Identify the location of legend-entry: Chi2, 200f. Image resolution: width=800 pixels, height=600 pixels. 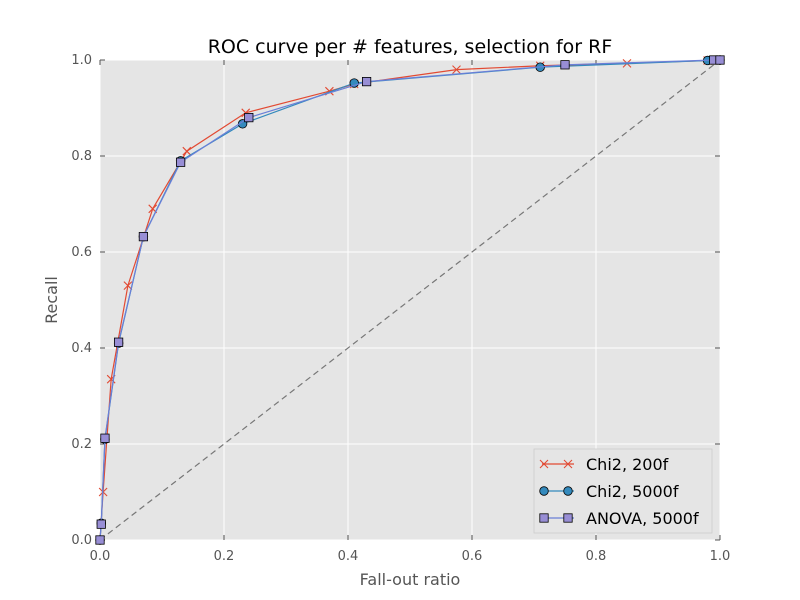
(604, 464).